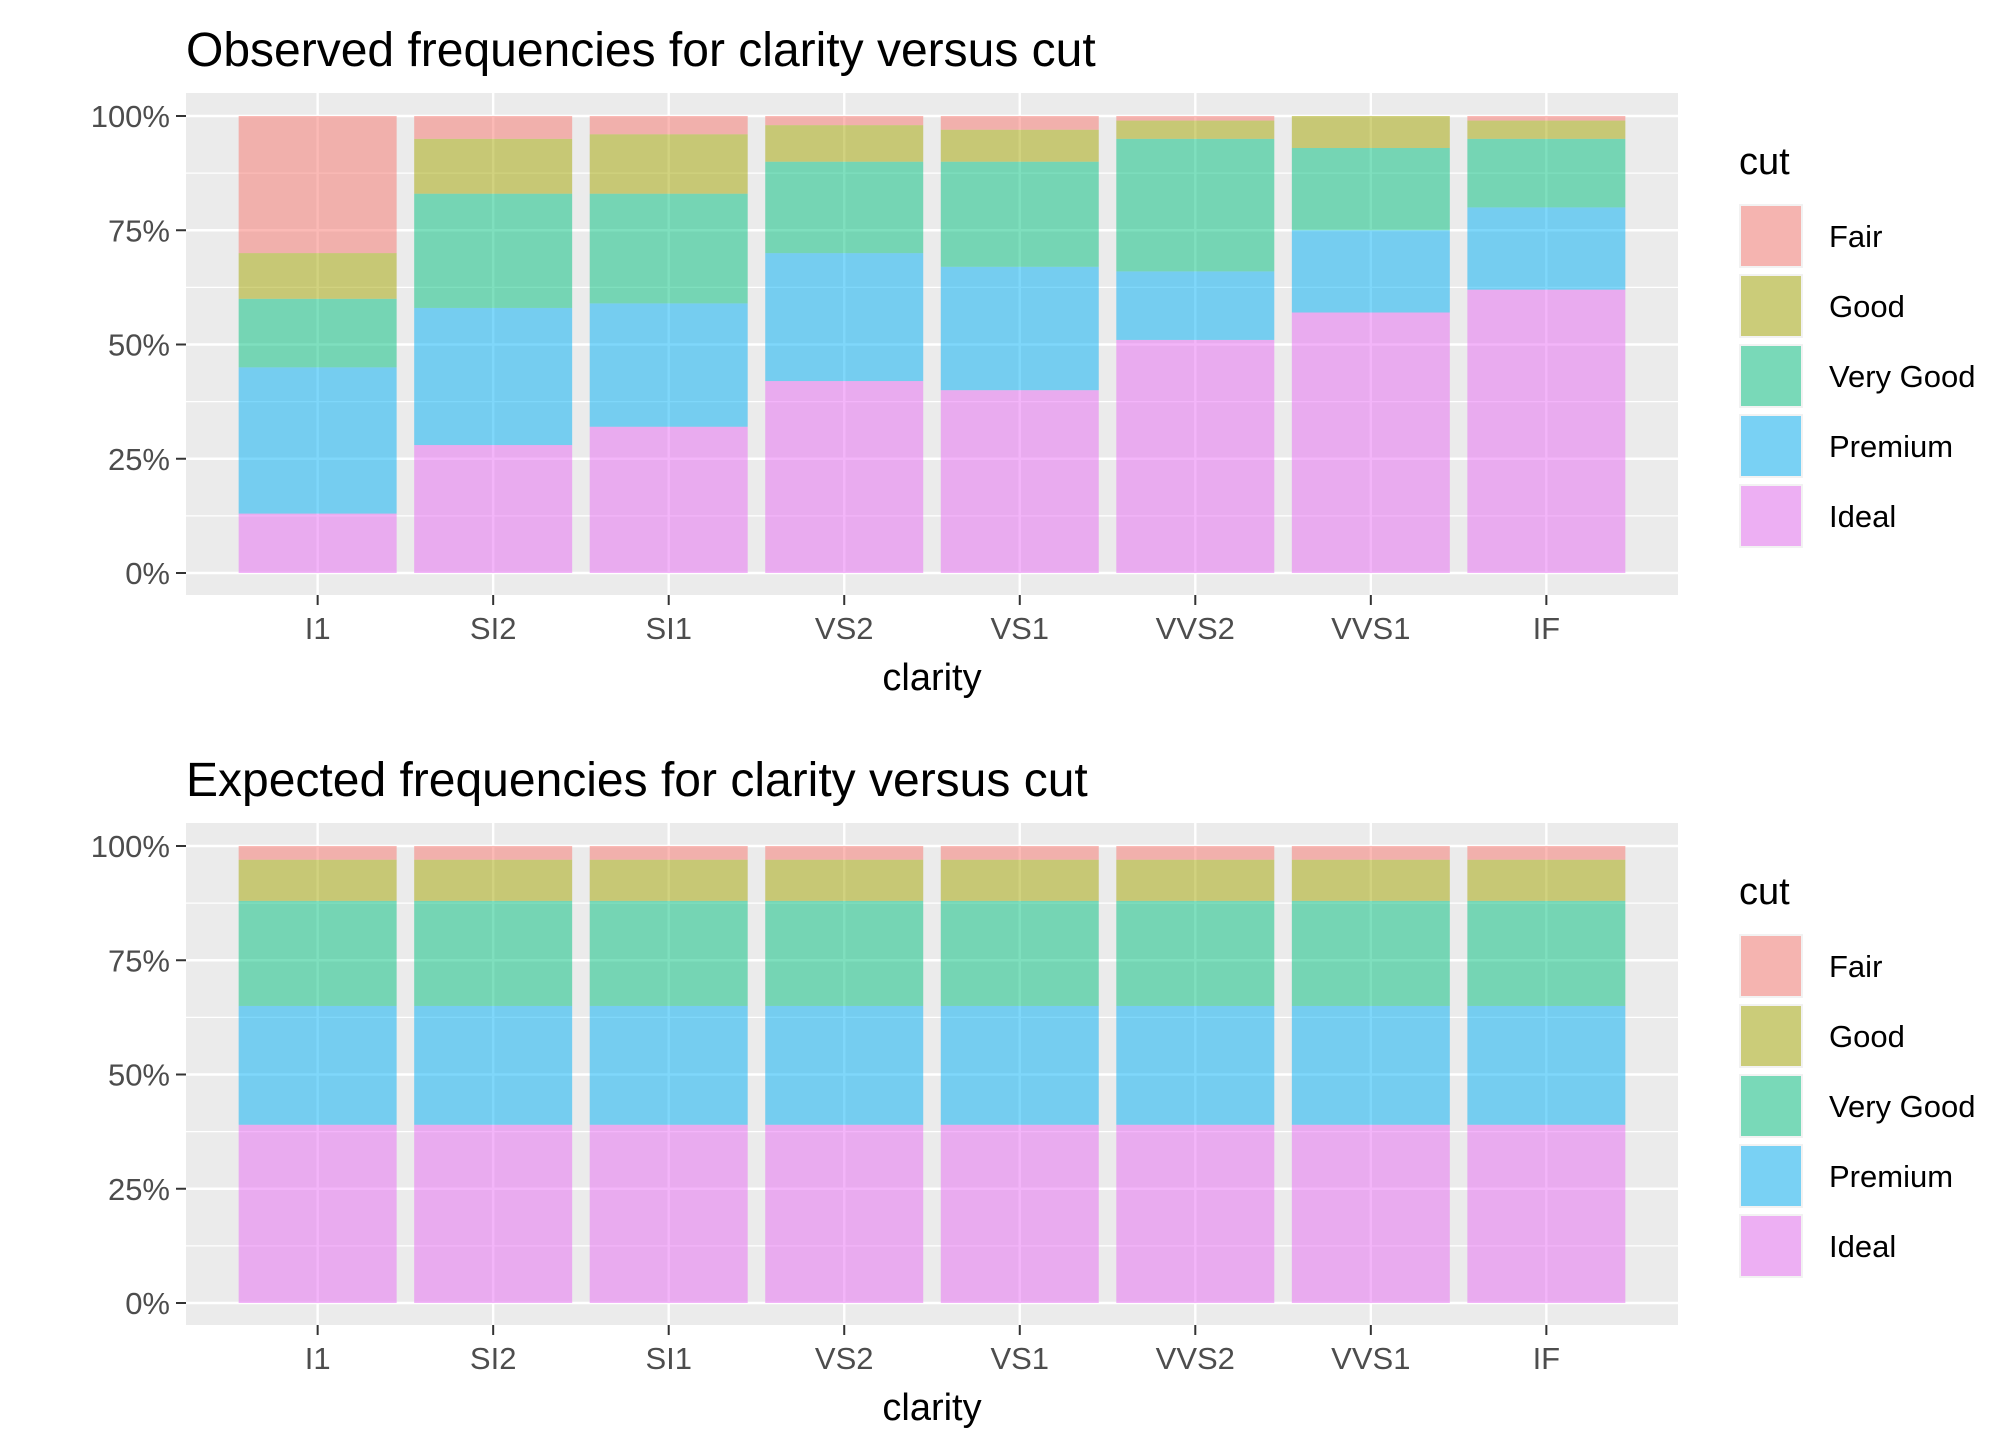 This screenshot has height=1445, width=2016. What do you see at coordinates (1370, 953) in the screenshot?
I see `bar-very-good-vvs1` at bounding box center [1370, 953].